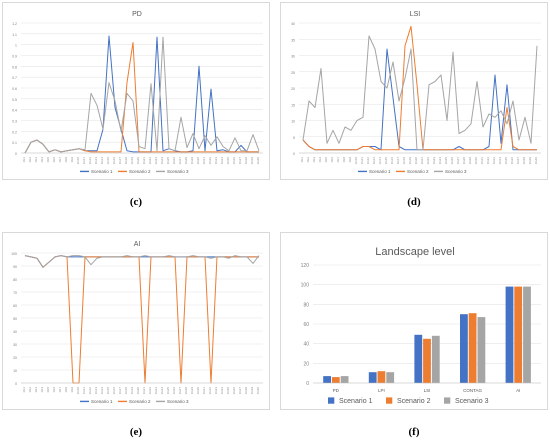 The height and width of the screenshot is (441, 550). What do you see at coordinates (338, 160) in the screenshot?
I see `x-tick-label: 1G7` at bounding box center [338, 160].